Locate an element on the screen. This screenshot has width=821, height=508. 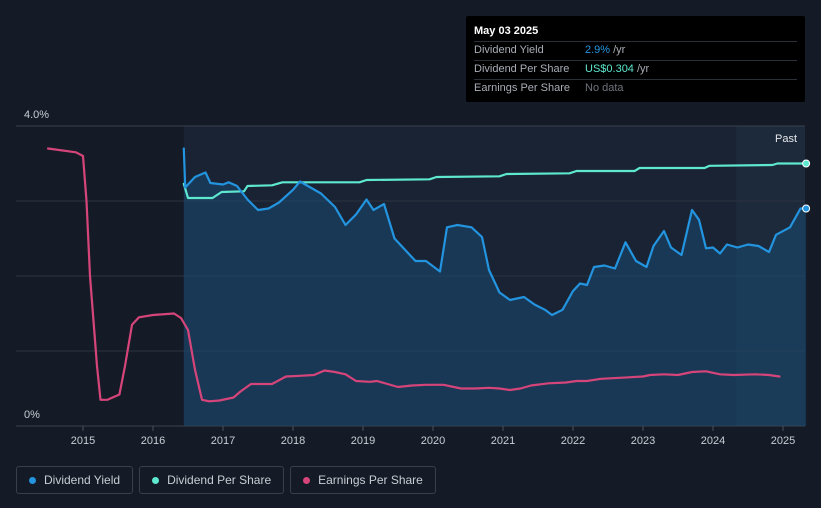
dividend-yield-endpoint is located at coordinates (806, 208).